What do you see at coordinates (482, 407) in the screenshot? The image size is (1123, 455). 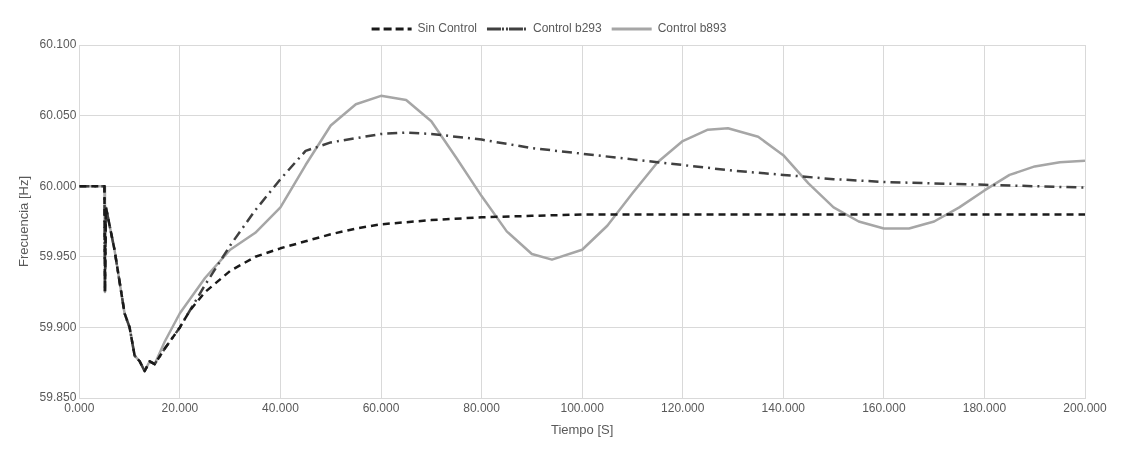 I see `x-tick-label: 80.000` at bounding box center [482, 407].